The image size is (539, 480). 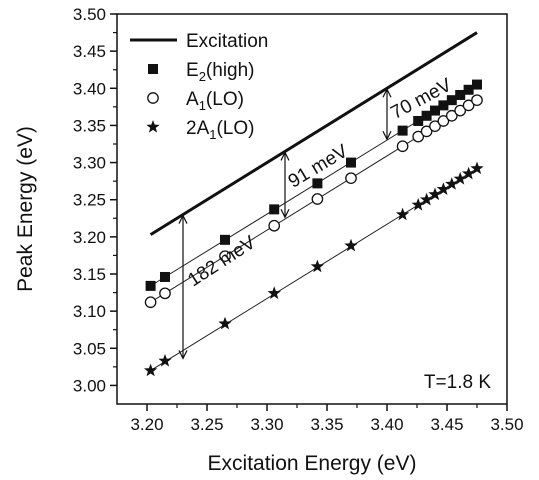 What do you see at coordinates (25, 209) in the screenshot?
I see `y-axis-title: Peak Energy (eV)` at bounding box center [25, 209].